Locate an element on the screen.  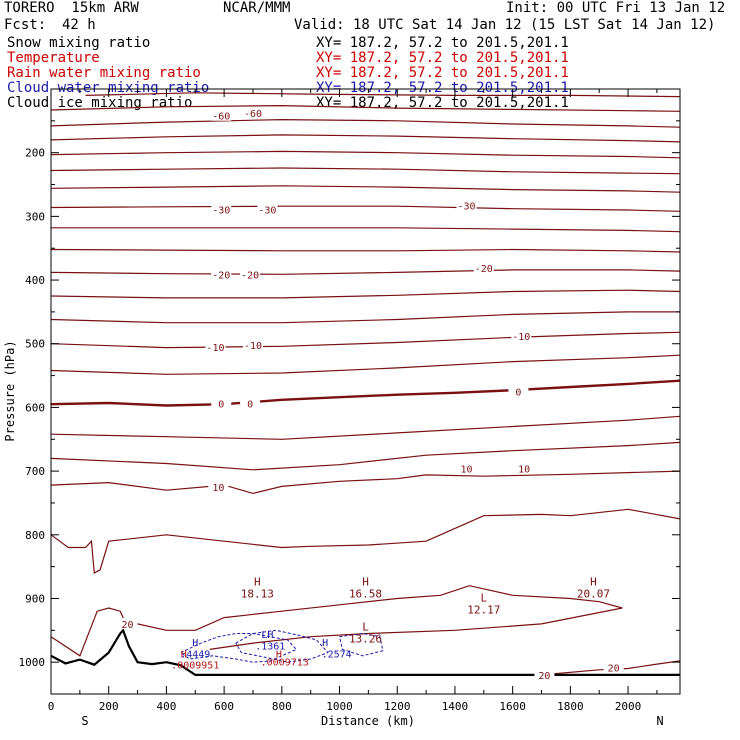
isotherm-label-15: 10 is located at coordinates (466, 470).